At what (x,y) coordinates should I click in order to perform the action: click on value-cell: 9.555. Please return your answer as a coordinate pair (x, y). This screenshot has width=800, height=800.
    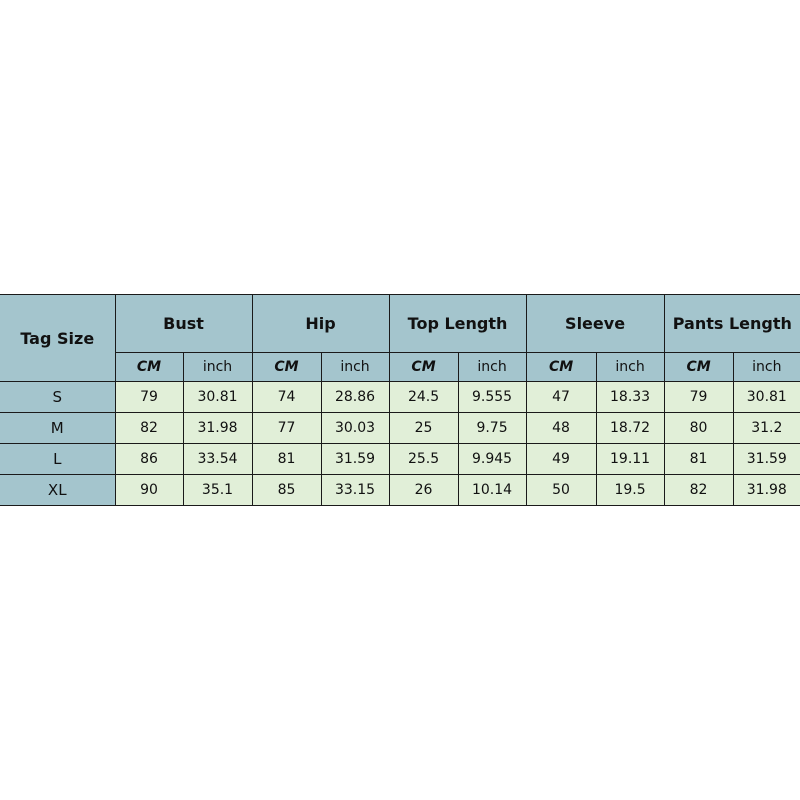
    Looking at the image, I should click on (492, 397).